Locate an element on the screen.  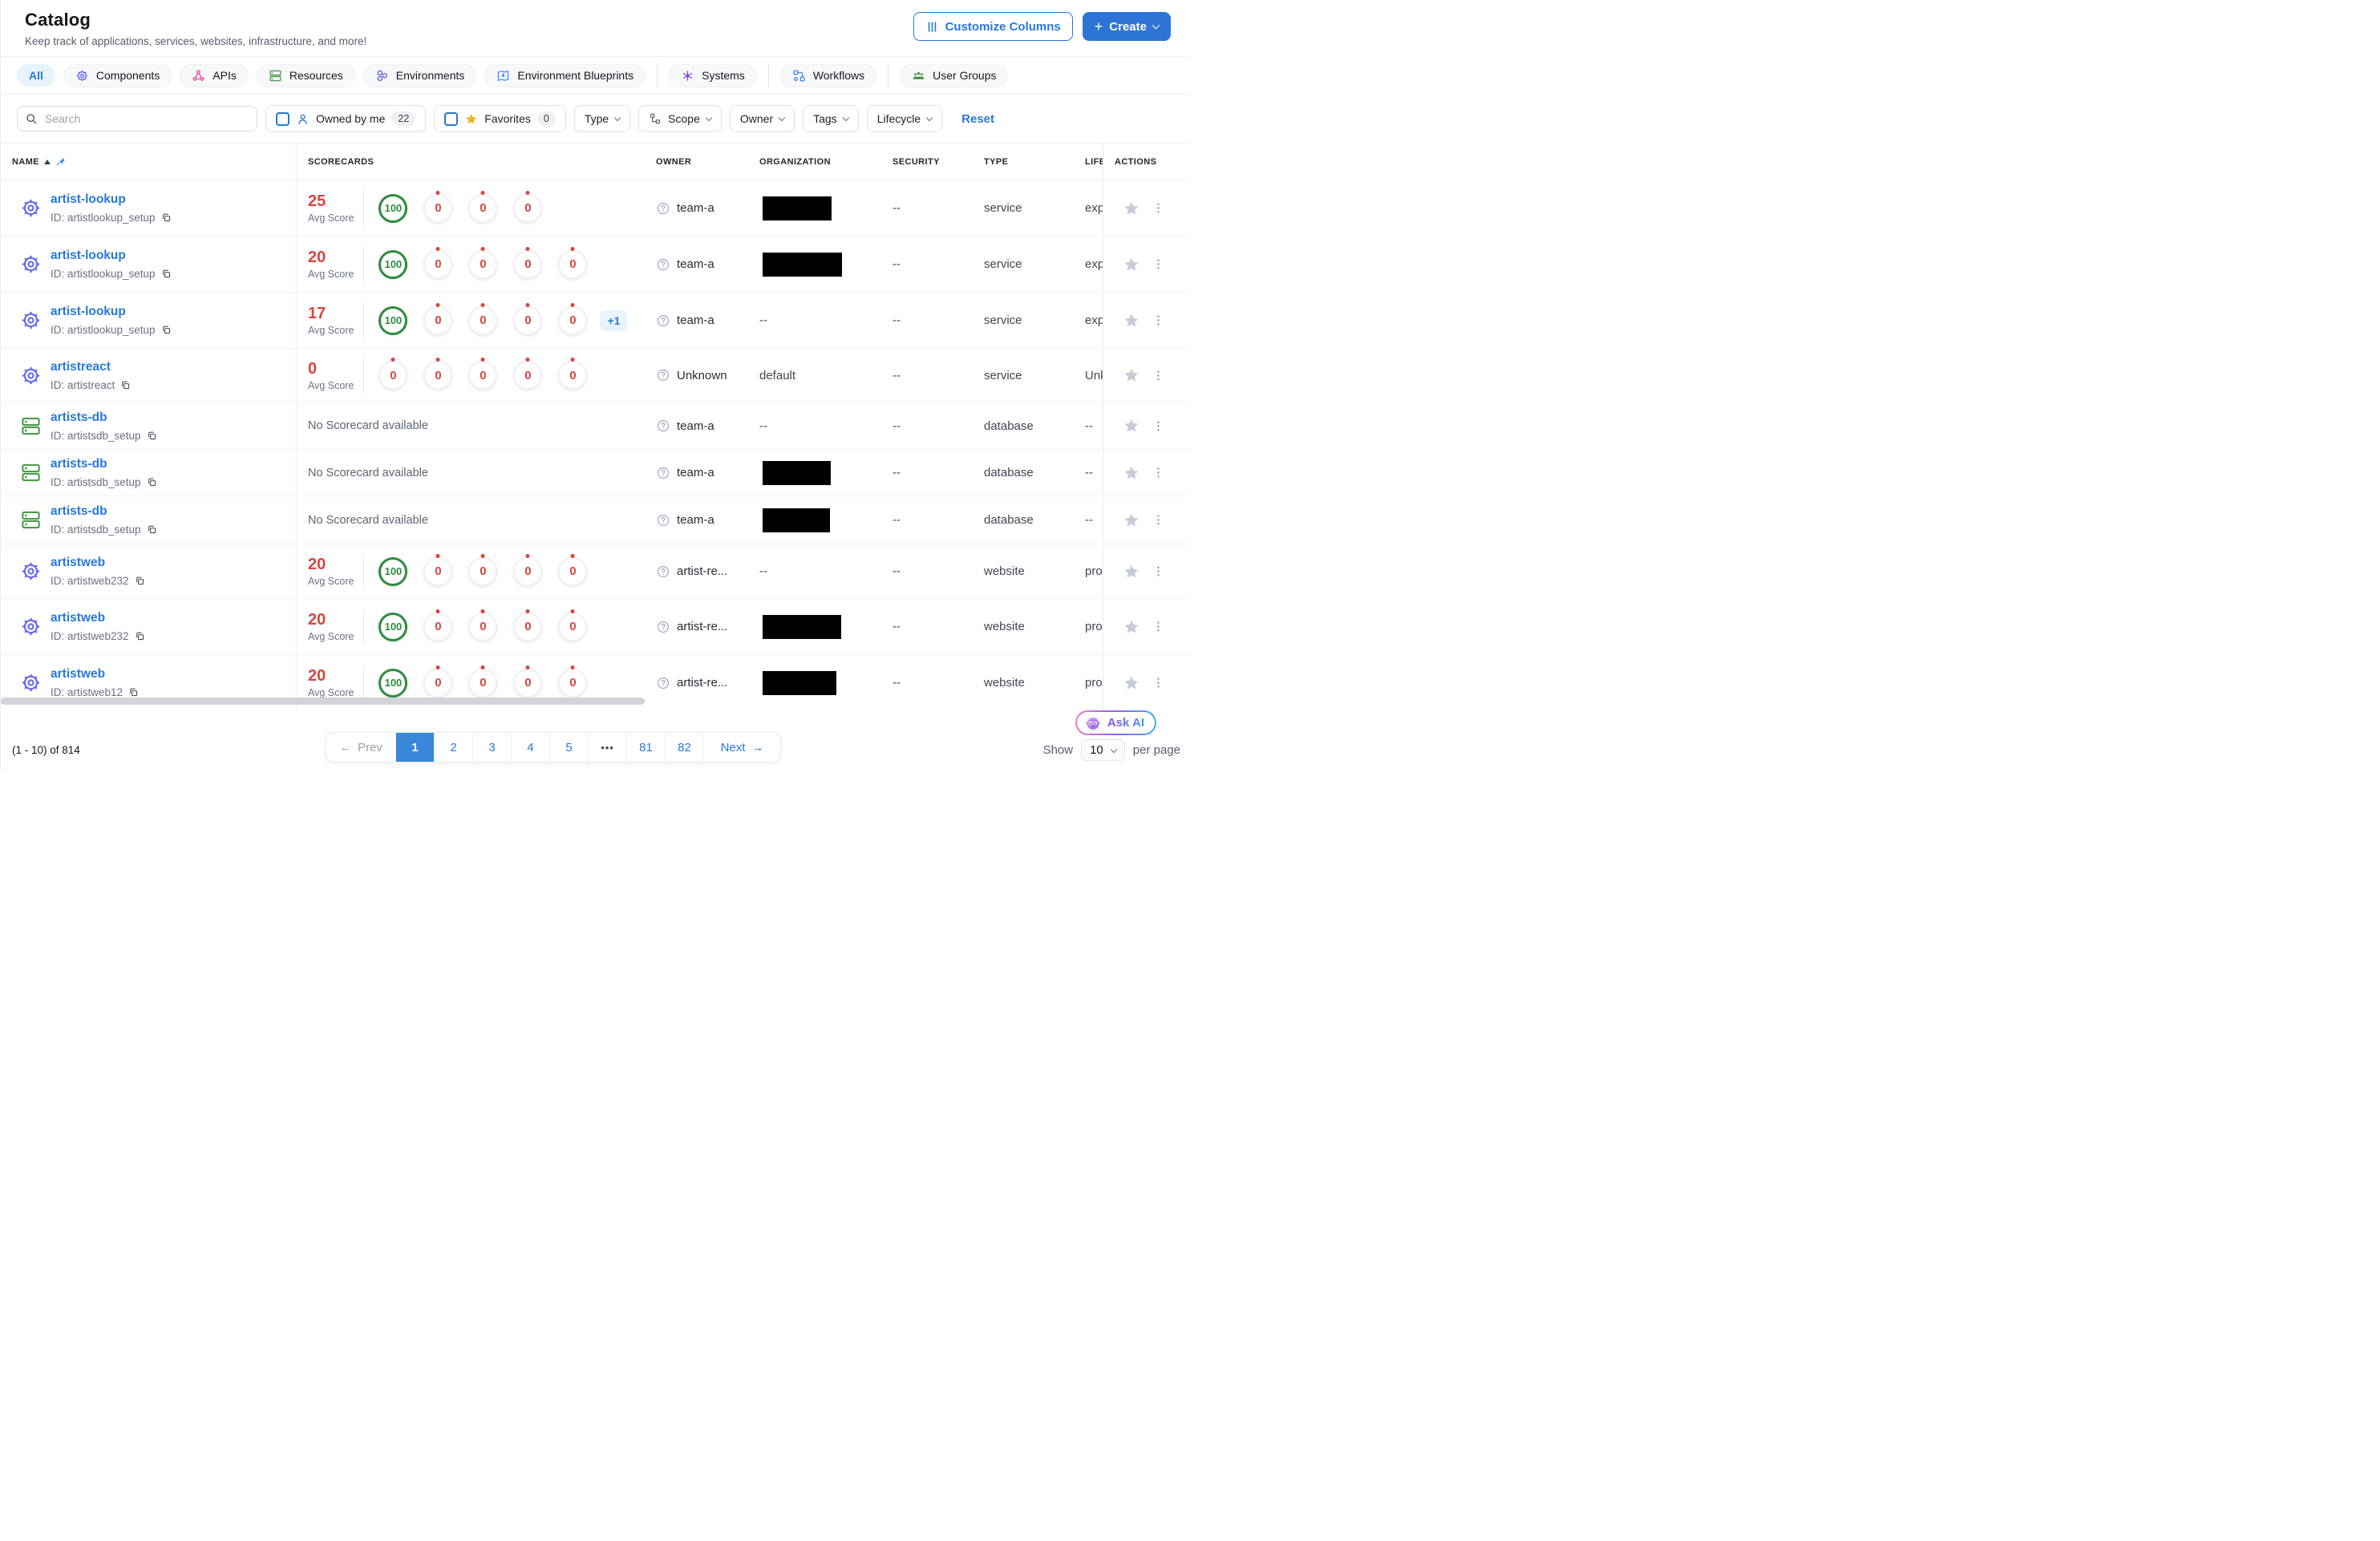
pin-icon is located at coordinates (61, 161).